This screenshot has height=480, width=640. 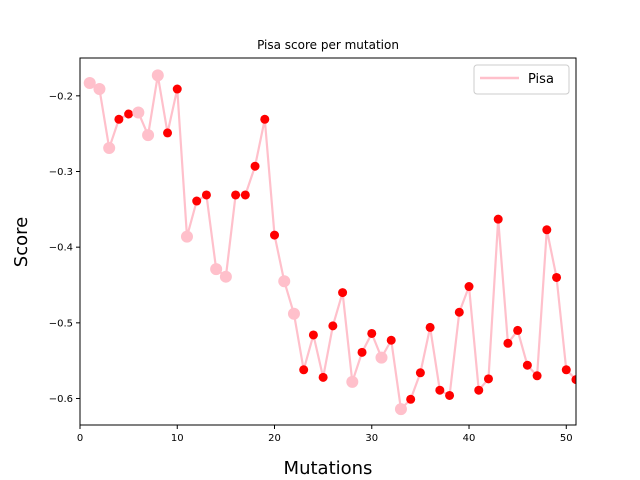 What do you see at coordinates (80, 438) in the screenshot?
I see `x-tick-label: 0` at bounding box center [80, 438].